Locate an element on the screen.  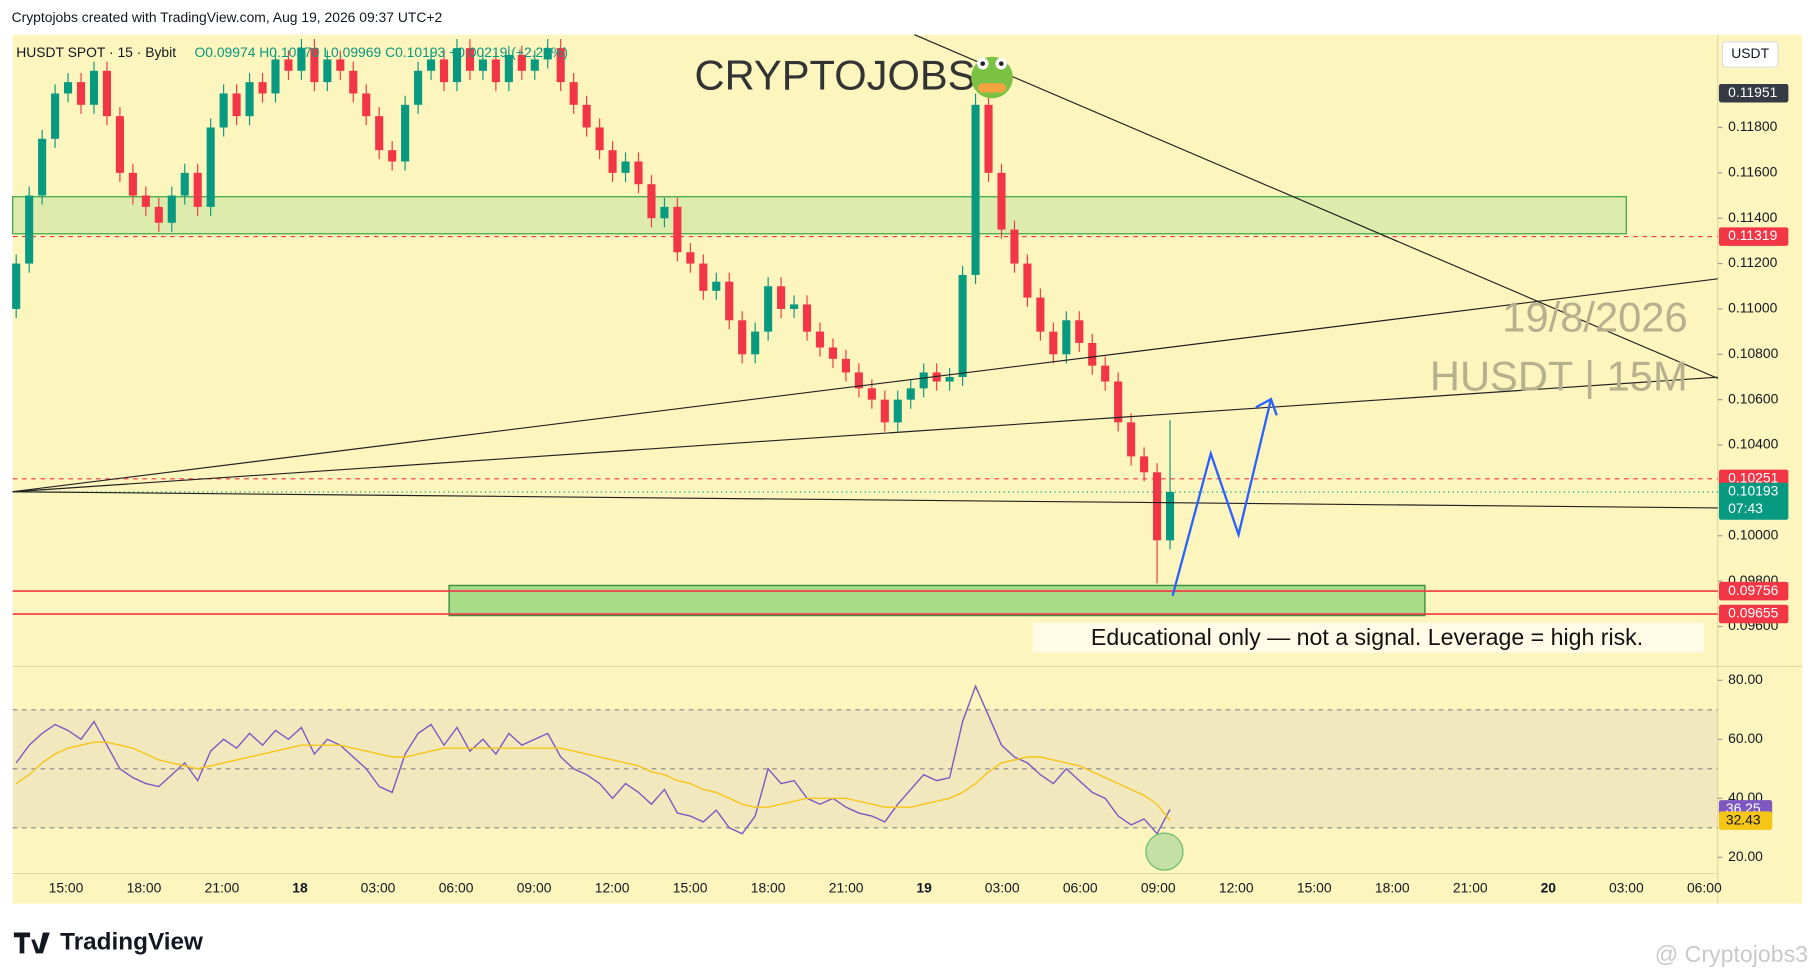
x-tick-label: 18 is located at coordinates (300, 887).